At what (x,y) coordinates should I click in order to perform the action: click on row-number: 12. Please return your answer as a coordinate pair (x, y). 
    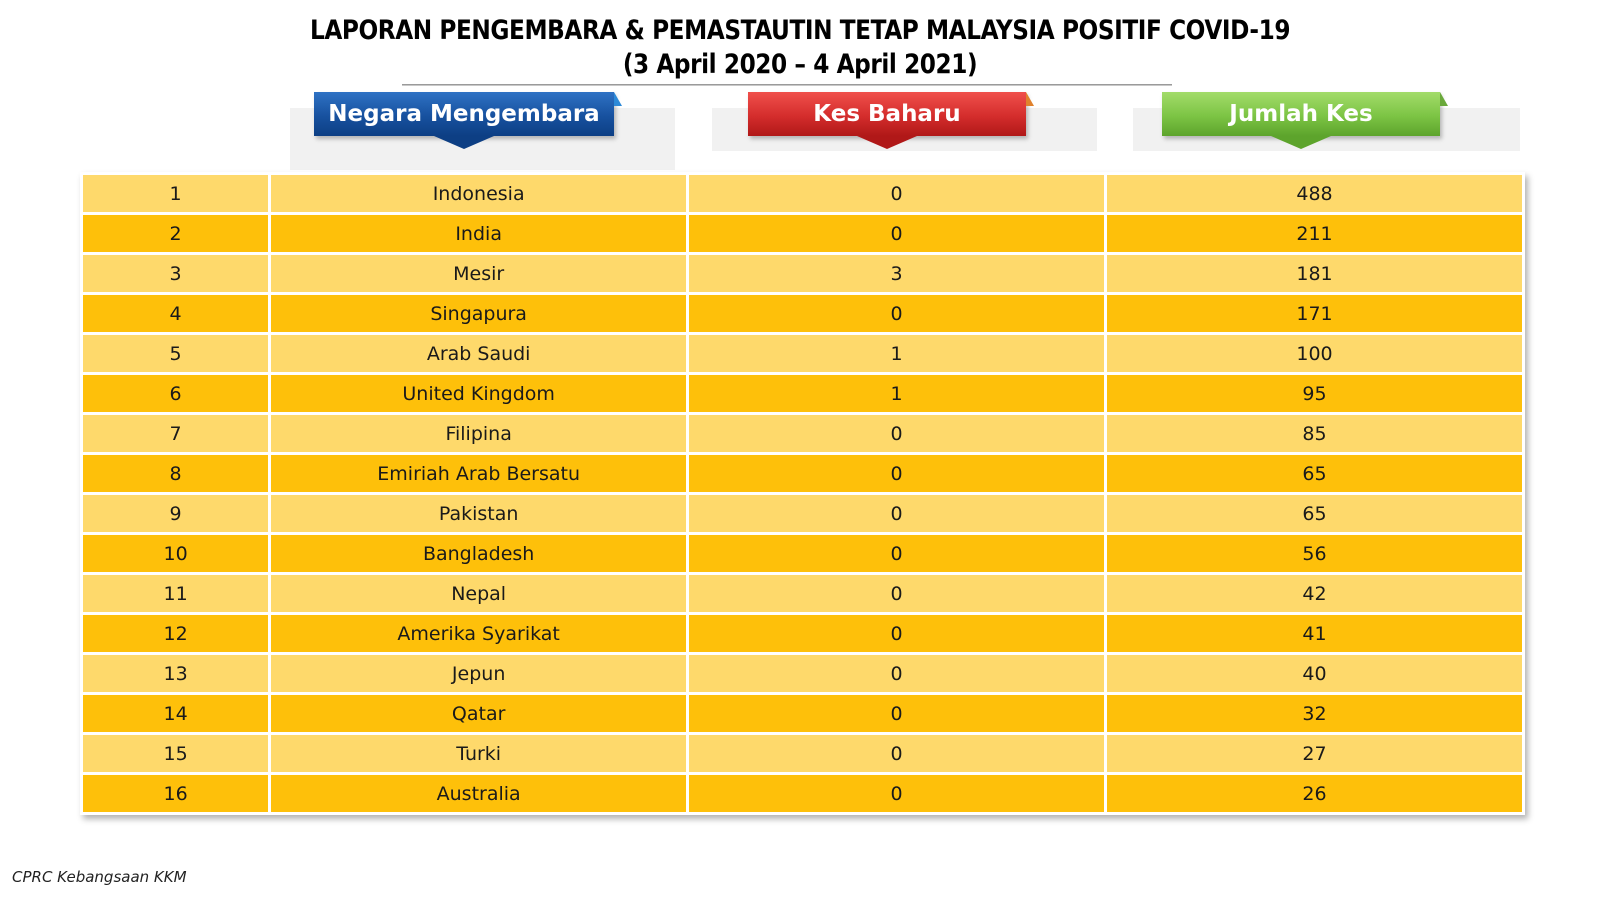
    Looking at the image, I should click on (176, 633).